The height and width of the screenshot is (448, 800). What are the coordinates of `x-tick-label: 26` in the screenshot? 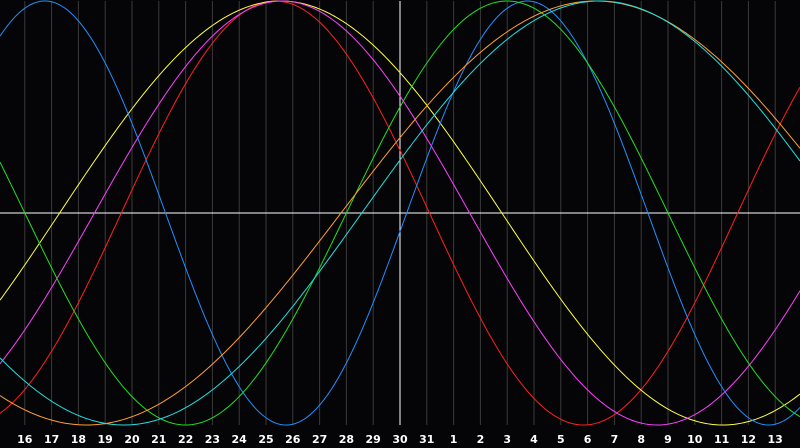 It's located at (293, 439).